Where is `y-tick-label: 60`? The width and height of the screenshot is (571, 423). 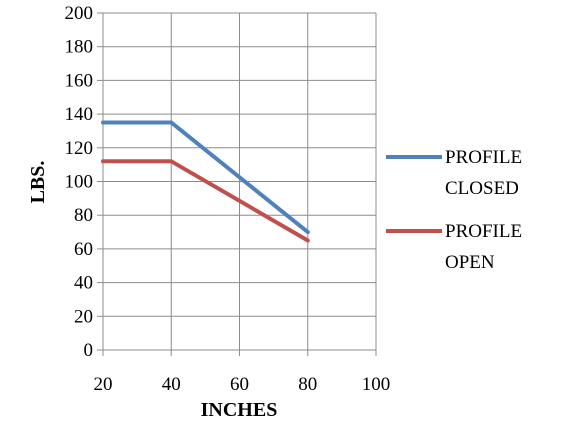
y-tick-label: 60 is located at coordinates (83, 249).